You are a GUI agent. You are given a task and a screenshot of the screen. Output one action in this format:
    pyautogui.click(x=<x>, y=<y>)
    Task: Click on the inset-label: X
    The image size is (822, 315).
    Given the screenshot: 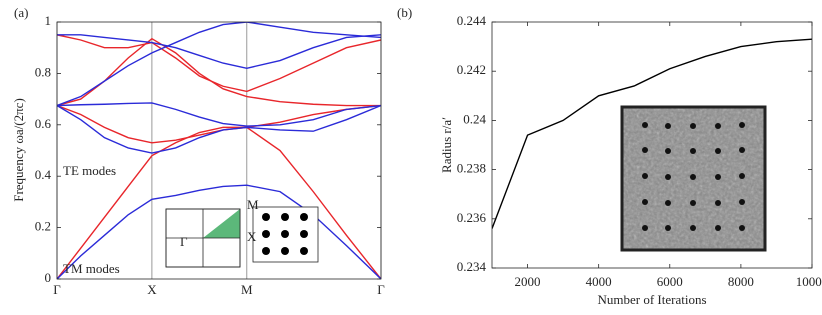 What is the action you would take?
    pyautogui.click(x=252, y=236)
    